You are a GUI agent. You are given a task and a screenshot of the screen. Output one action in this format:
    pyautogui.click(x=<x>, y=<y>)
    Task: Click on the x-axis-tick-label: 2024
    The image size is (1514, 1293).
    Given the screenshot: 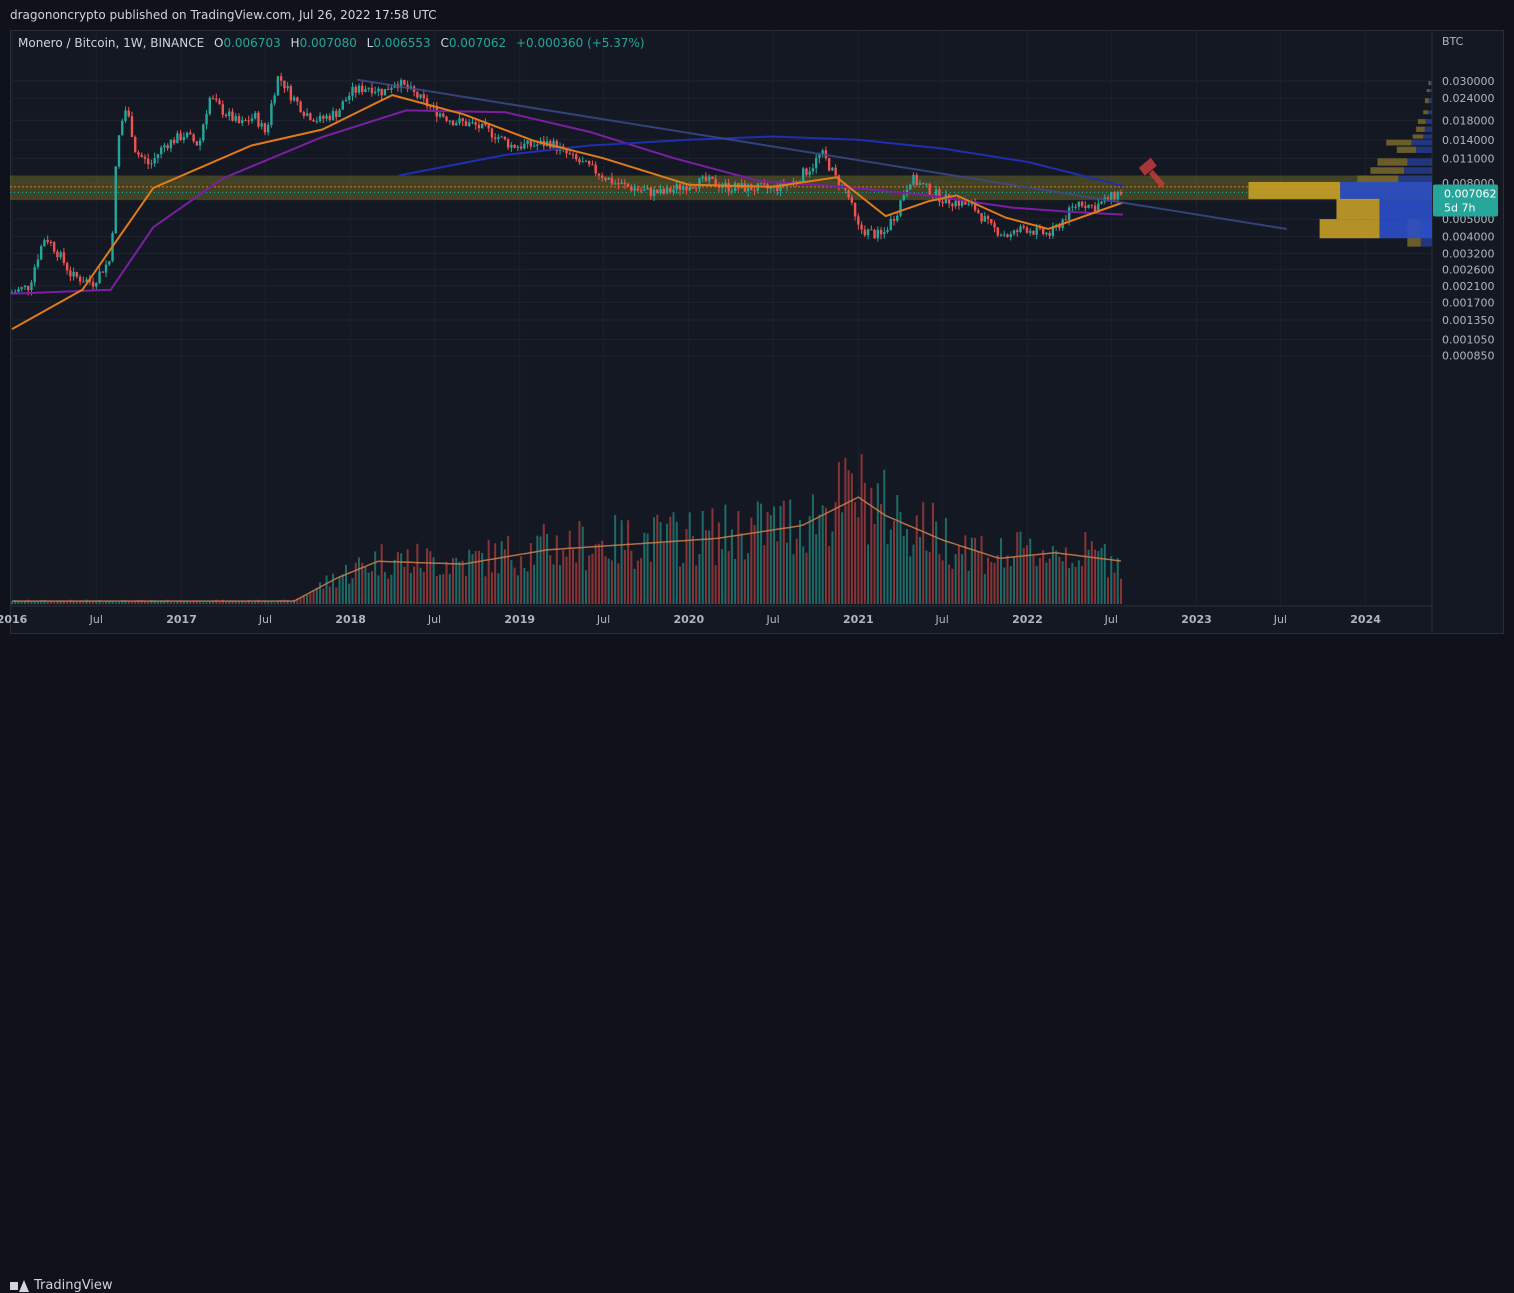 What is the action you would take?
    pyautogui.click(x=1365, y=619)
    